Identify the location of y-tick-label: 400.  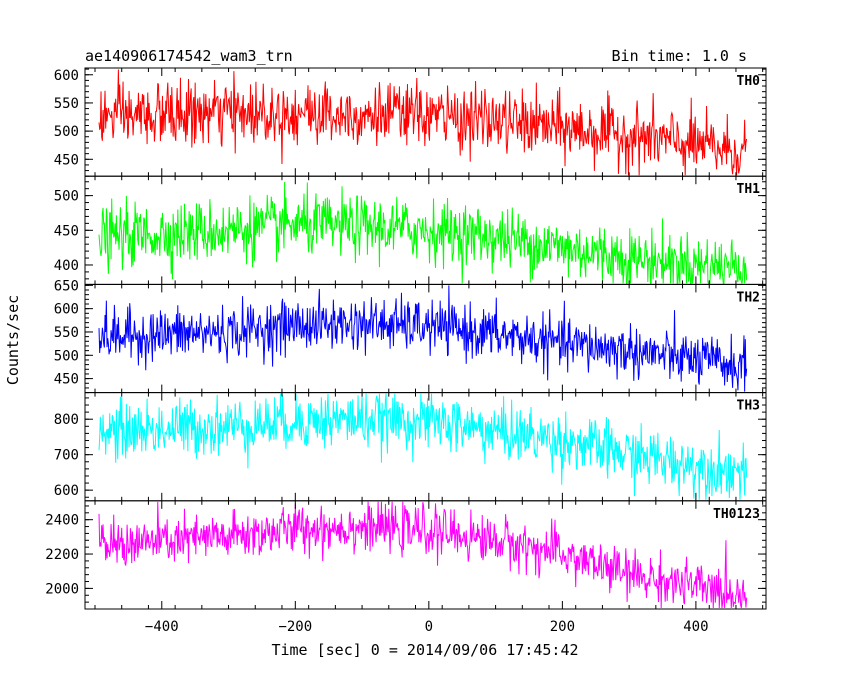
(66, 266).